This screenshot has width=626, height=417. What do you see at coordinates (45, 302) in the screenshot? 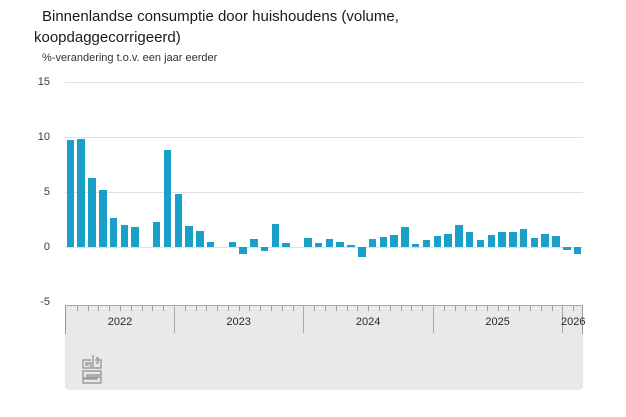
I see `y-axis-tick-label: -5` at bounding box center [45, 302].